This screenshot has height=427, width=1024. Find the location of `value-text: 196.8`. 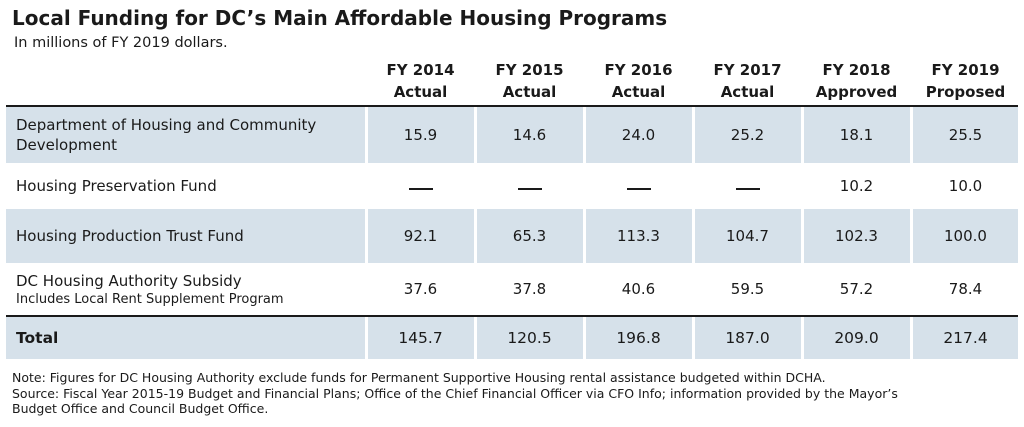

value-text: 196.8 is located at coordinates (638, 338).